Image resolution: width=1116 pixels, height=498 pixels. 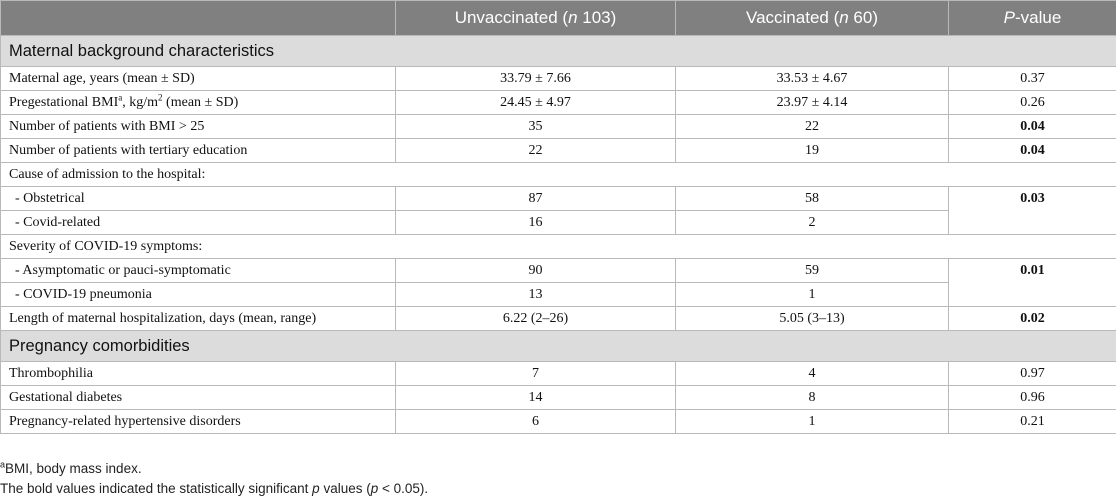 I want to click on cell-p-value: 0.37, so click(x=1032, y=78).